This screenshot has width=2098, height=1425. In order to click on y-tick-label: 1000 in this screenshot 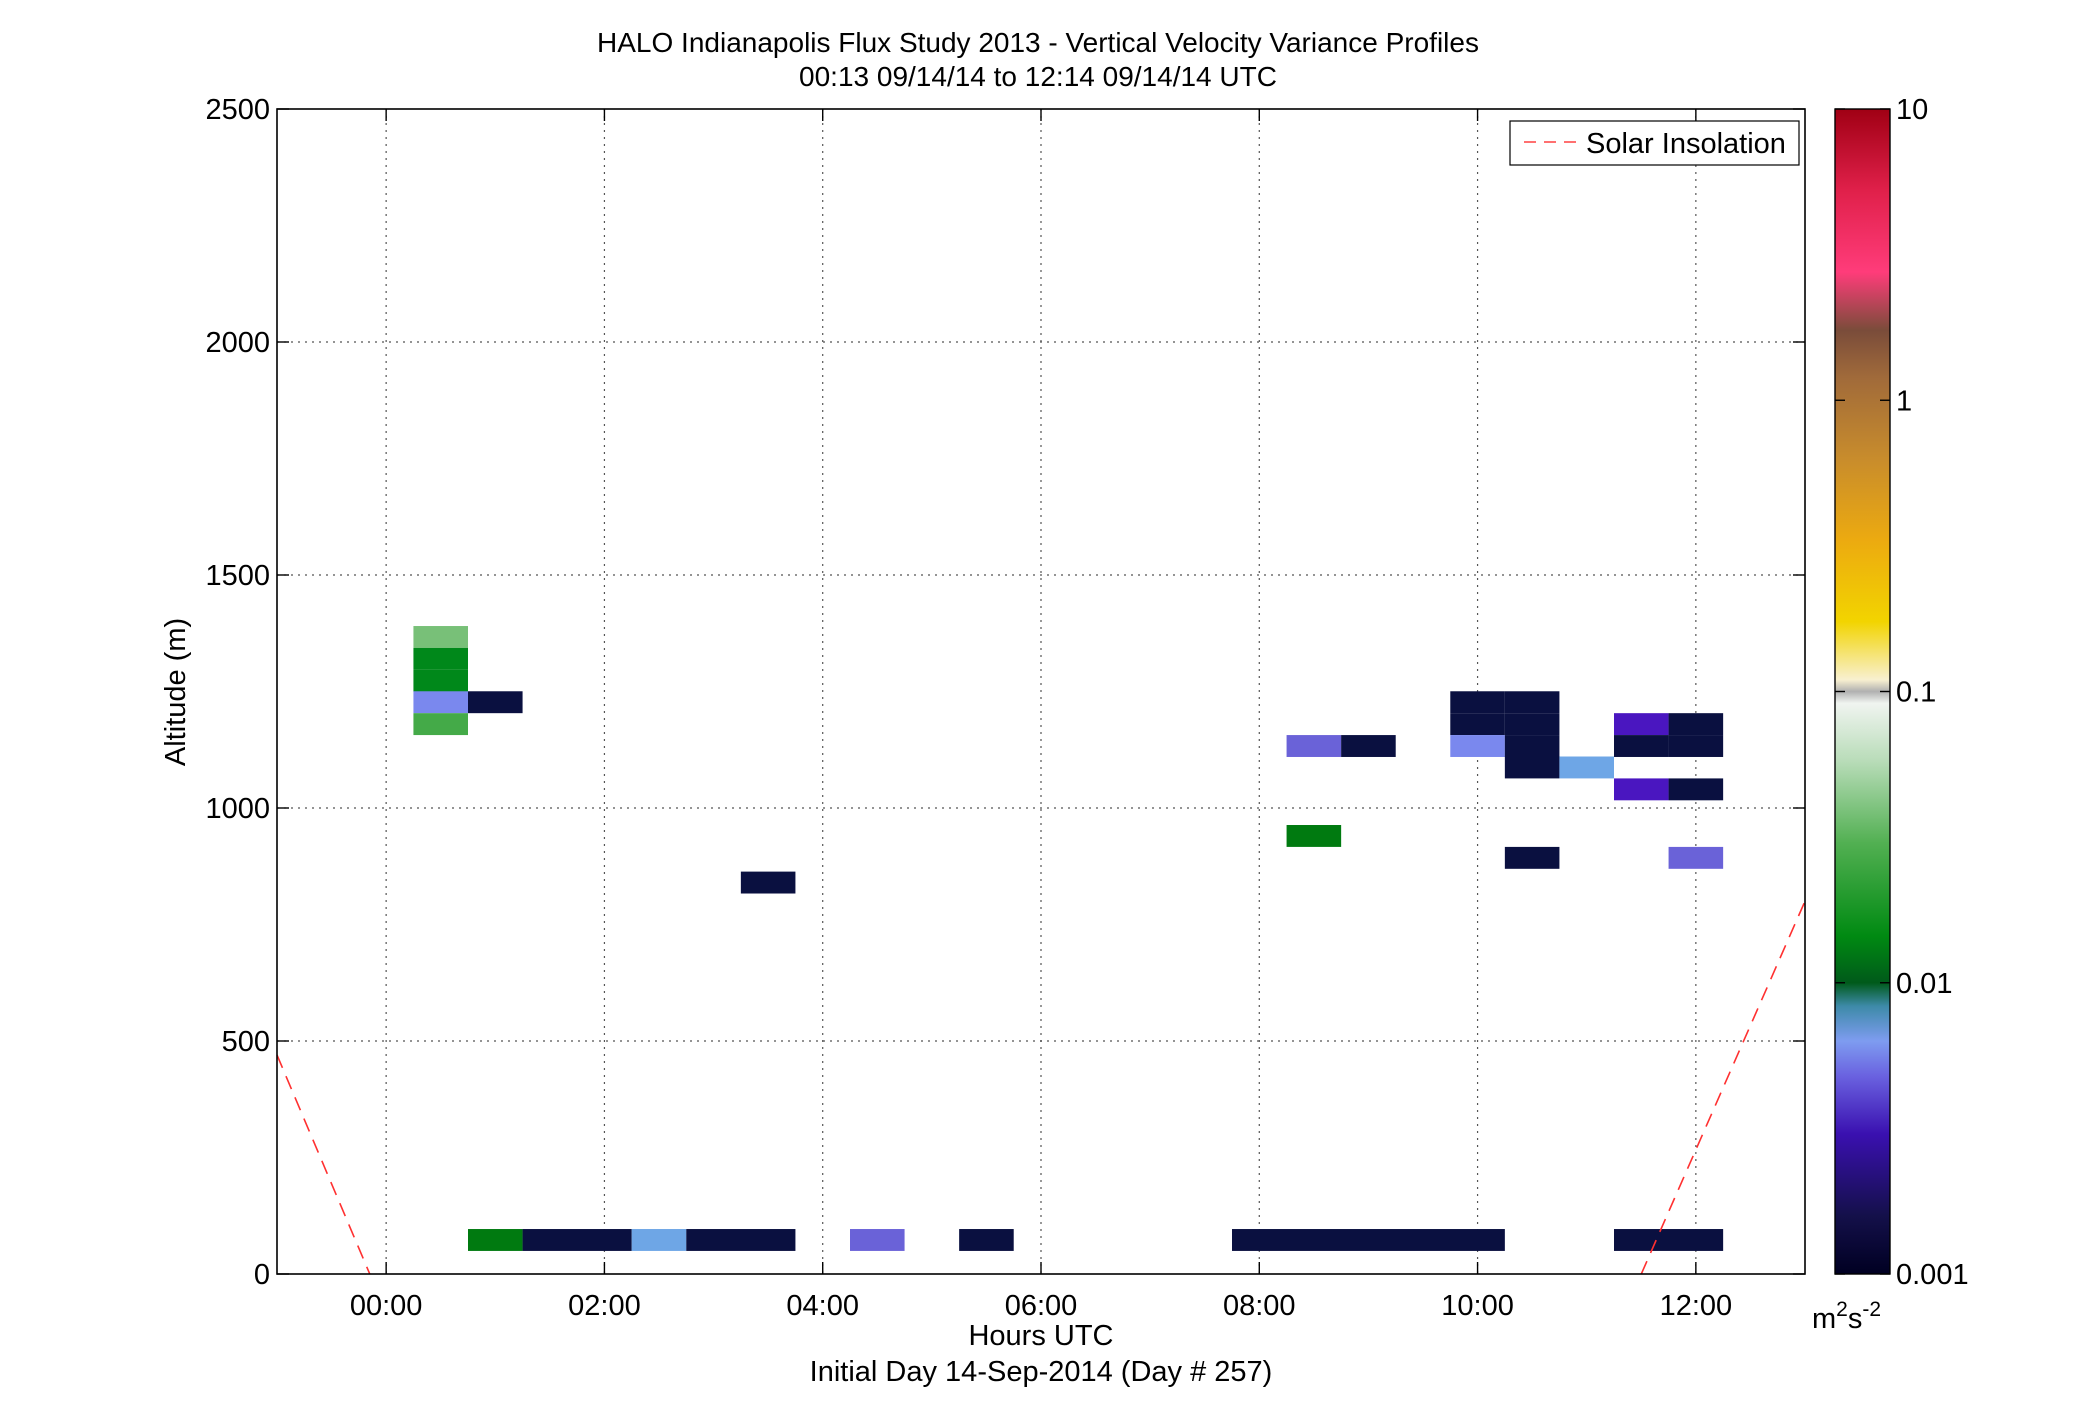, I will do `click(237, 809)`.